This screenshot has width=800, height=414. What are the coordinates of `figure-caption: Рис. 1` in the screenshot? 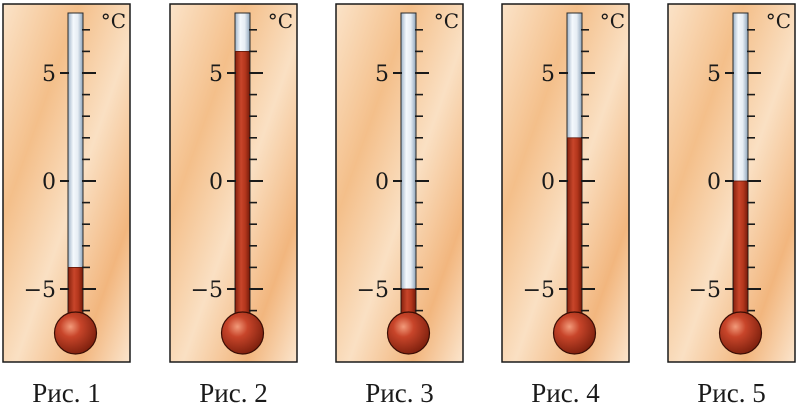 It's located at (66, 393).